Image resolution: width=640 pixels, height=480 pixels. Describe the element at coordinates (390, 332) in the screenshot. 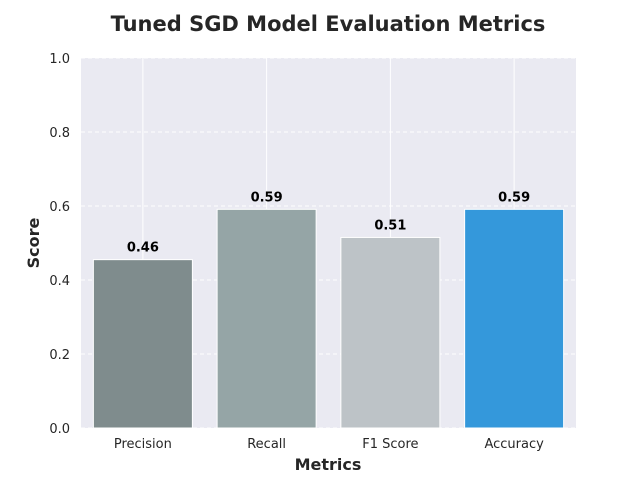

I see `bar-f1-score` at that location.